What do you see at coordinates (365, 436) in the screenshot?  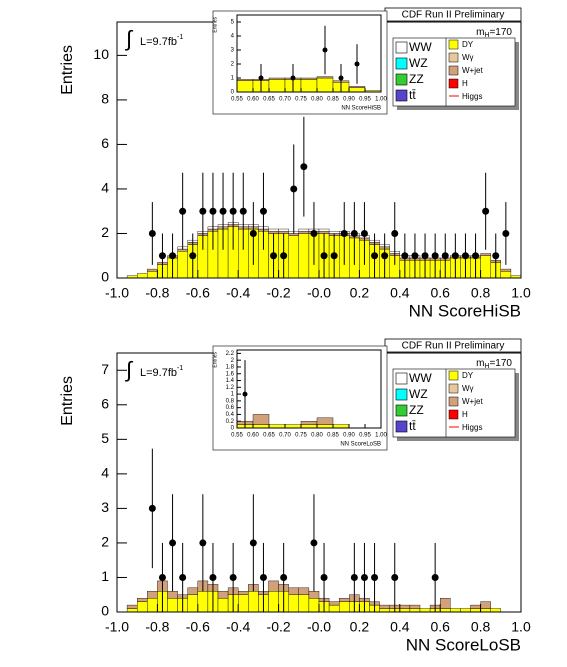 I see `x-tick-label: 0.95` at bounding box center [365, 436].